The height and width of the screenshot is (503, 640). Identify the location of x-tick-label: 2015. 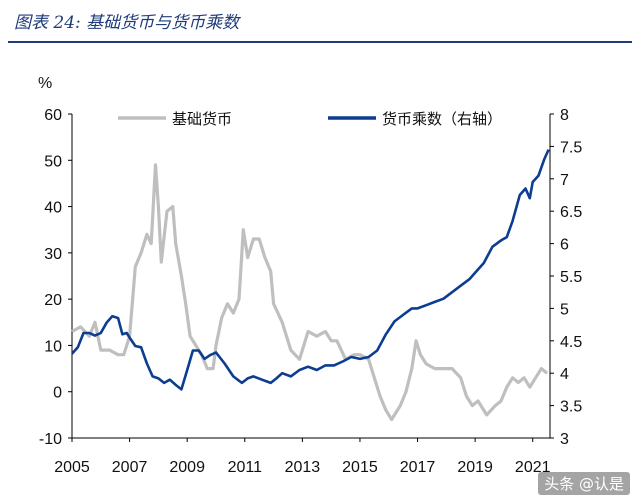
(360, 467).